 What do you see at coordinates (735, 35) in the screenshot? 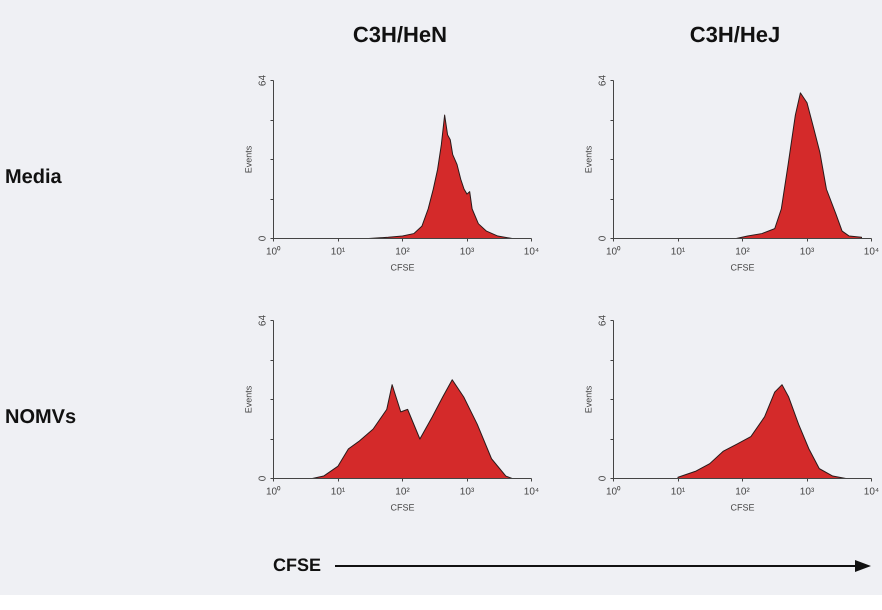
I see `chart-title: C3H/HeJ` at bounding box center [735, 35].